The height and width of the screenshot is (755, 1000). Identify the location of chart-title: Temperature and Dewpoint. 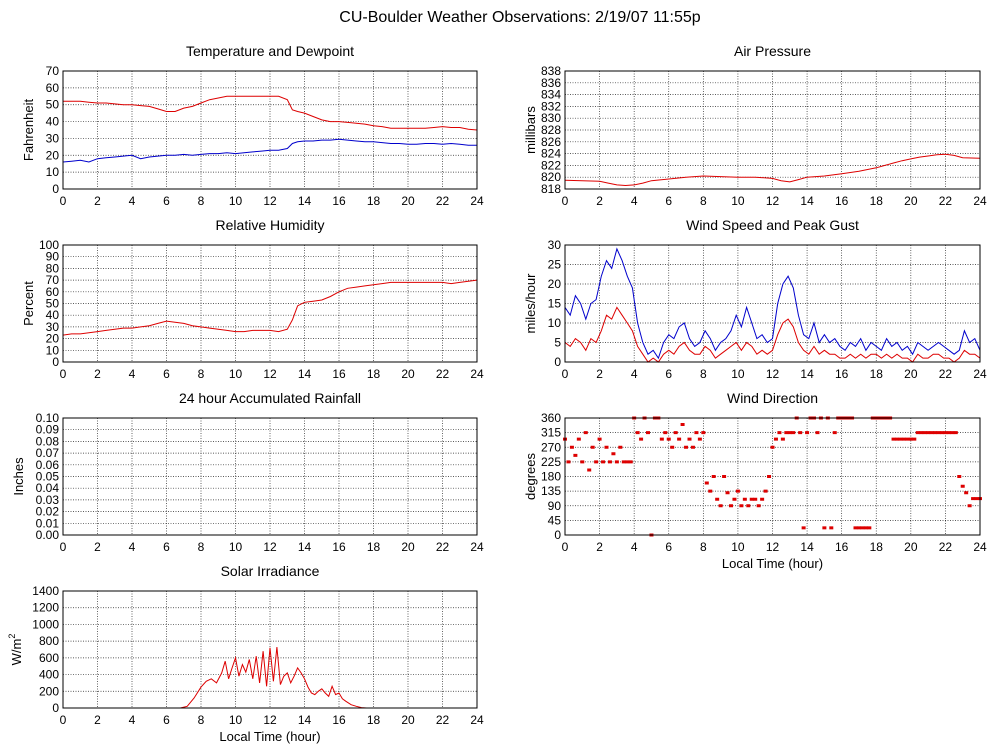
(270, 51).